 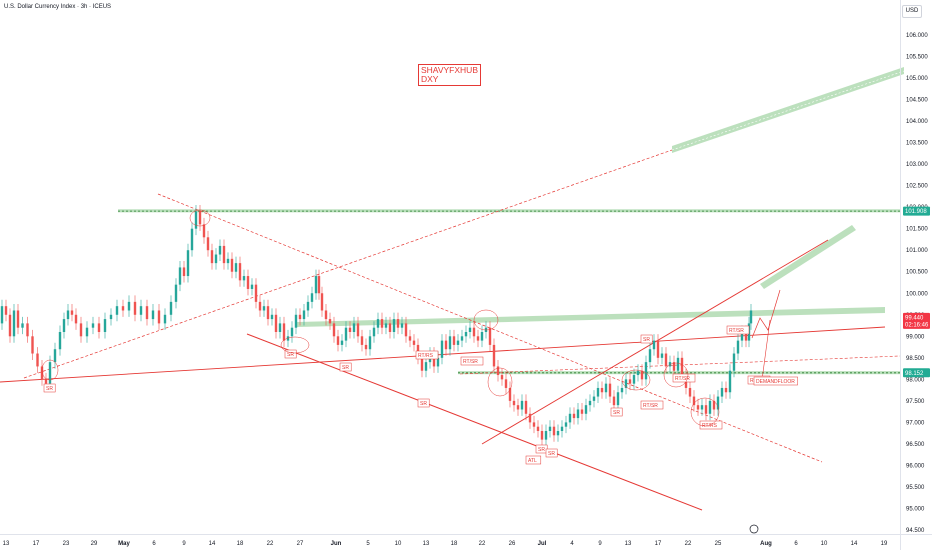 I want to click on price-tag-label: 98.152, so click(x=914, y=374).